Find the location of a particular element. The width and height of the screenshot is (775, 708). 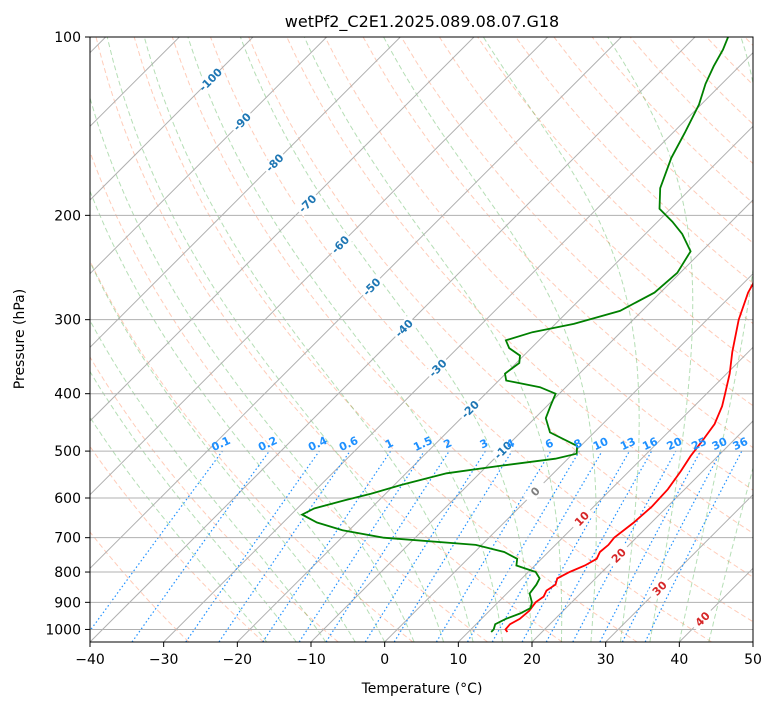

y-tick-label: 800 is located at coordinates (67, 573).